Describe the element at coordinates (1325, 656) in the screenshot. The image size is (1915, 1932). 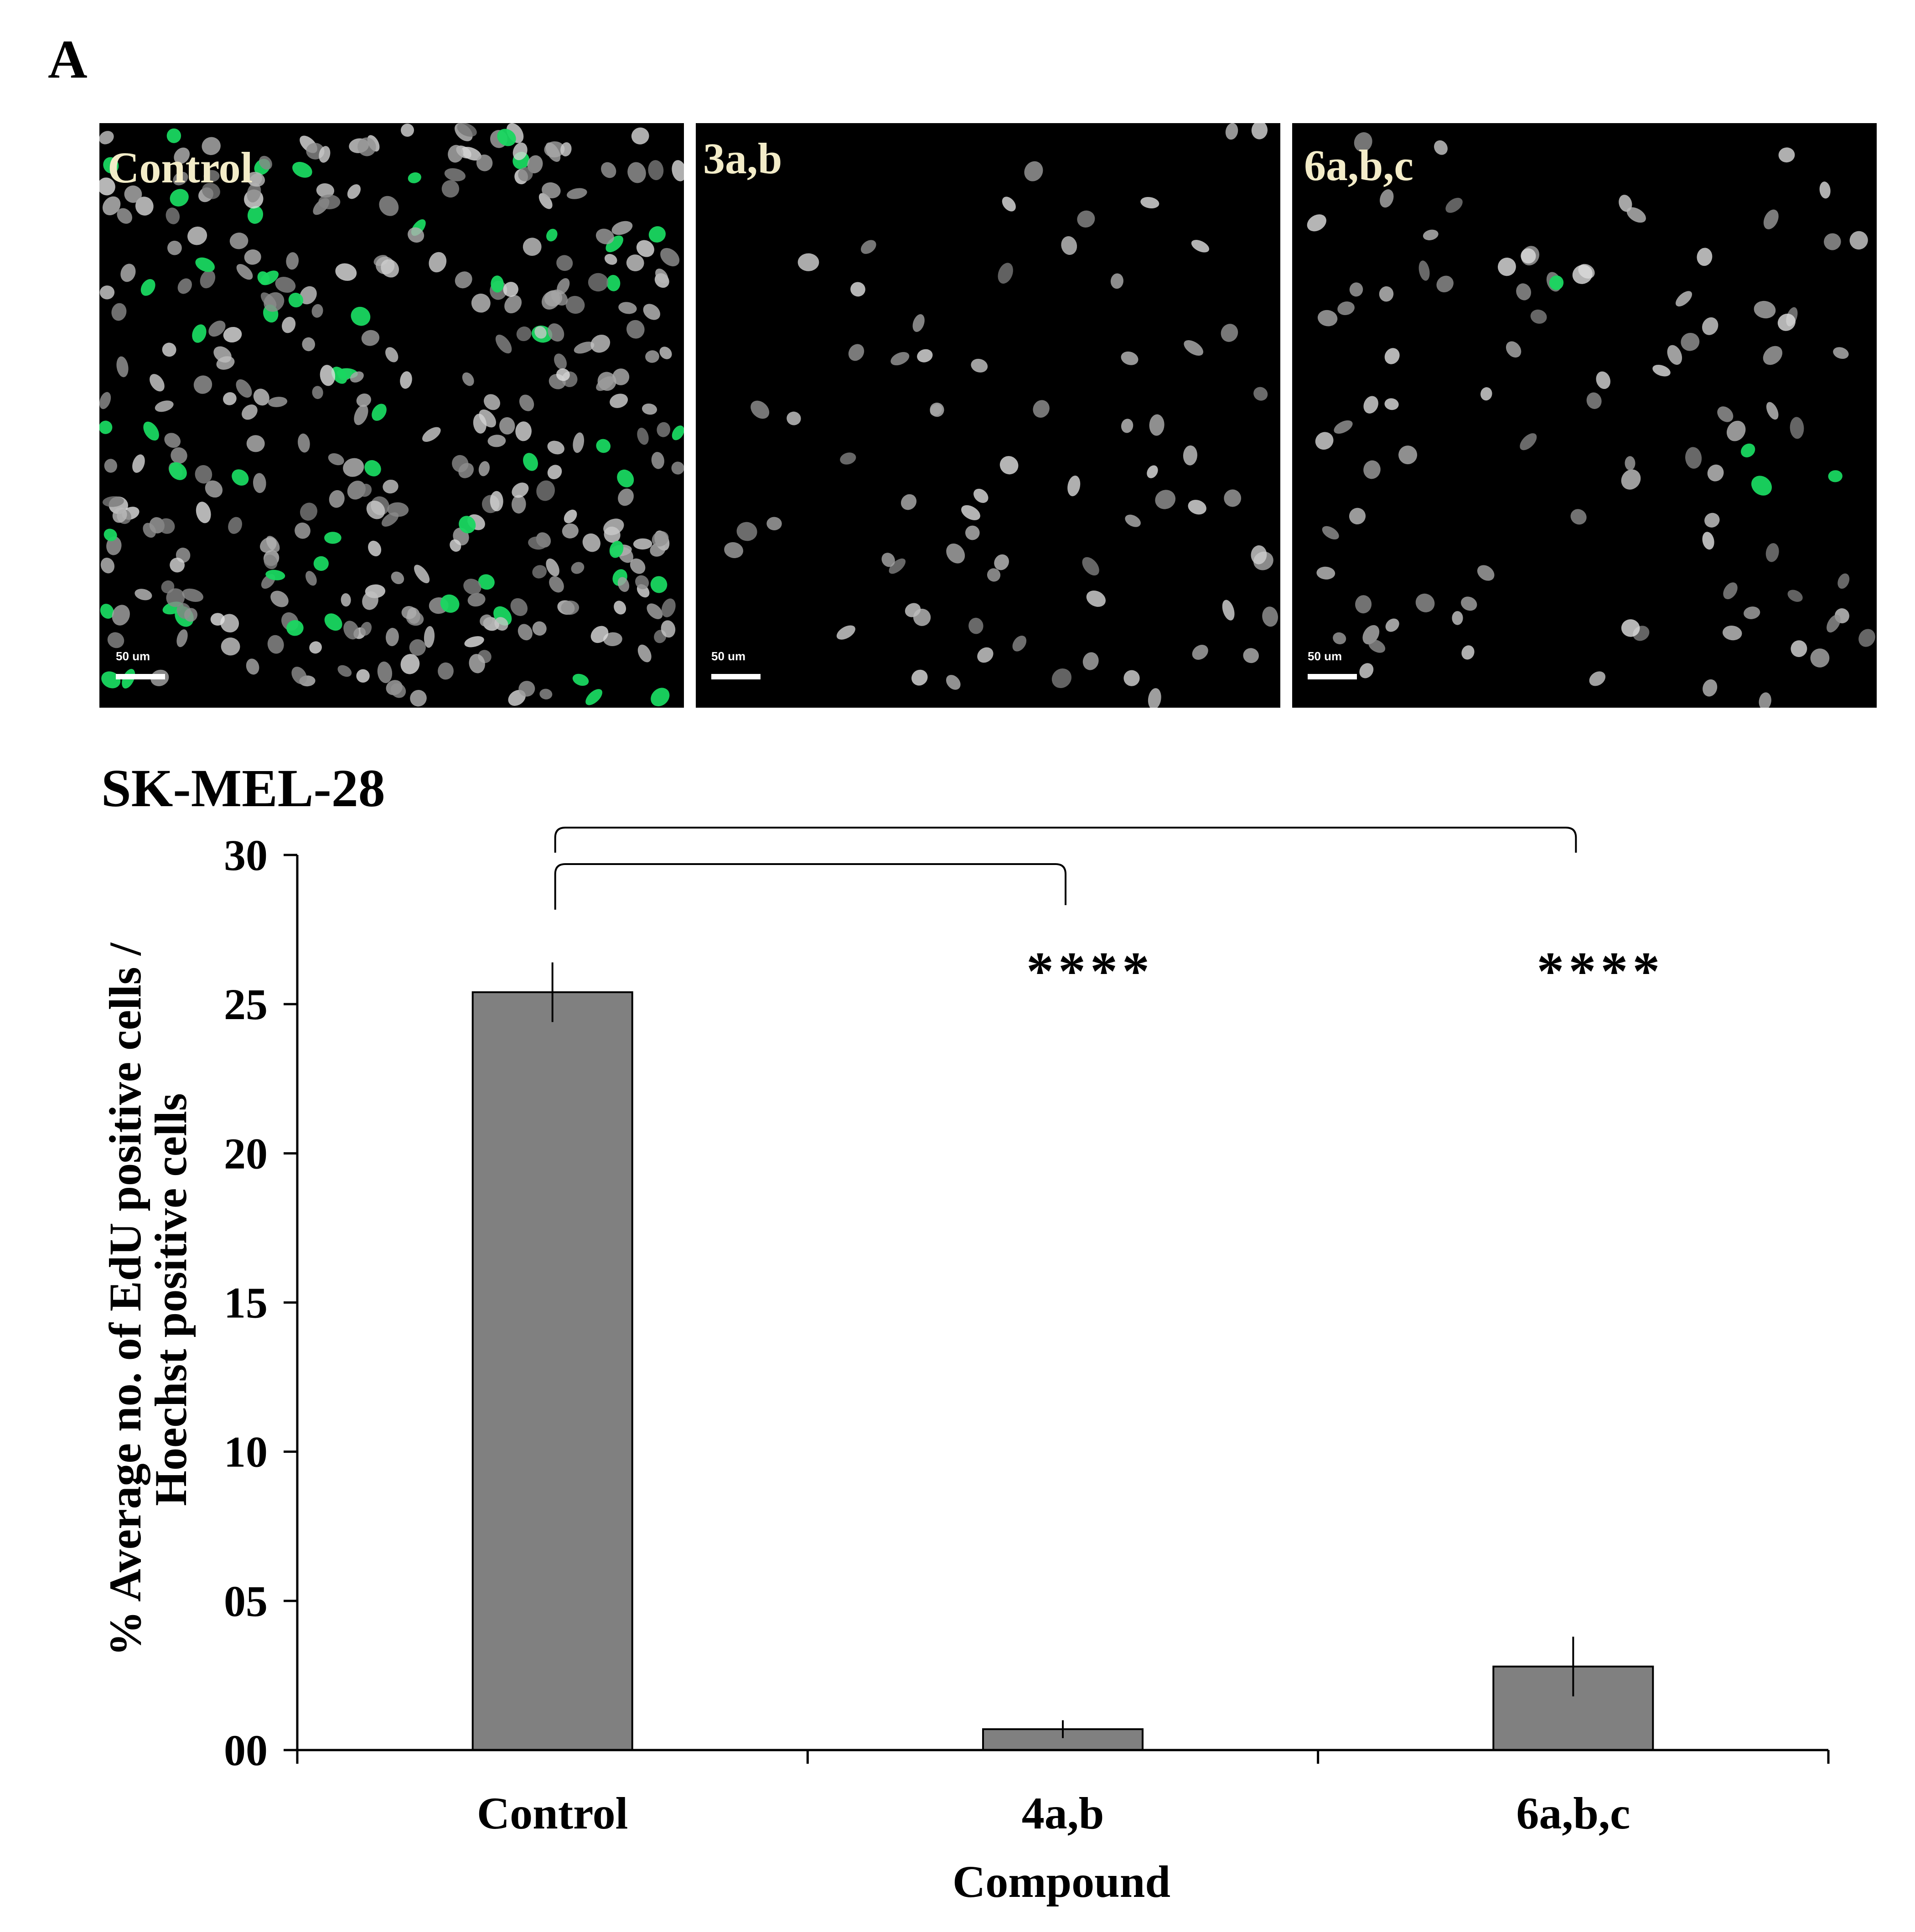
I see `scale-bar-label: 50 um` at that location.